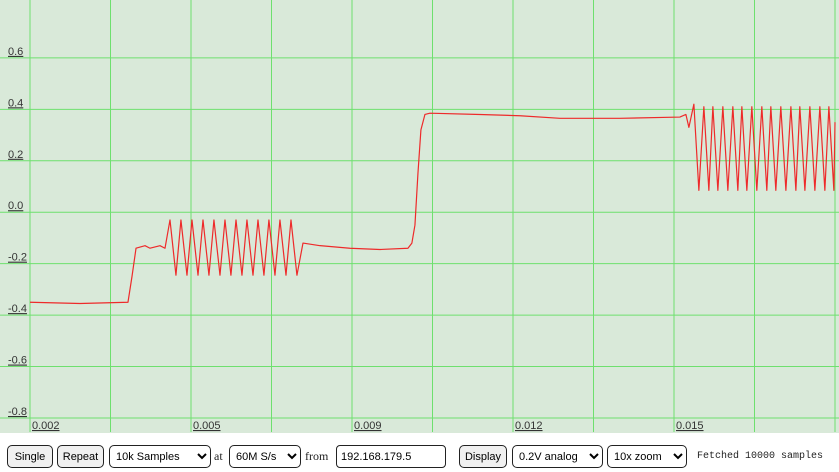  What do you see at coordinates (368, 426) in the screenshot?
I see `x-tick-label: 0.009` at bounding box center [368, 426].